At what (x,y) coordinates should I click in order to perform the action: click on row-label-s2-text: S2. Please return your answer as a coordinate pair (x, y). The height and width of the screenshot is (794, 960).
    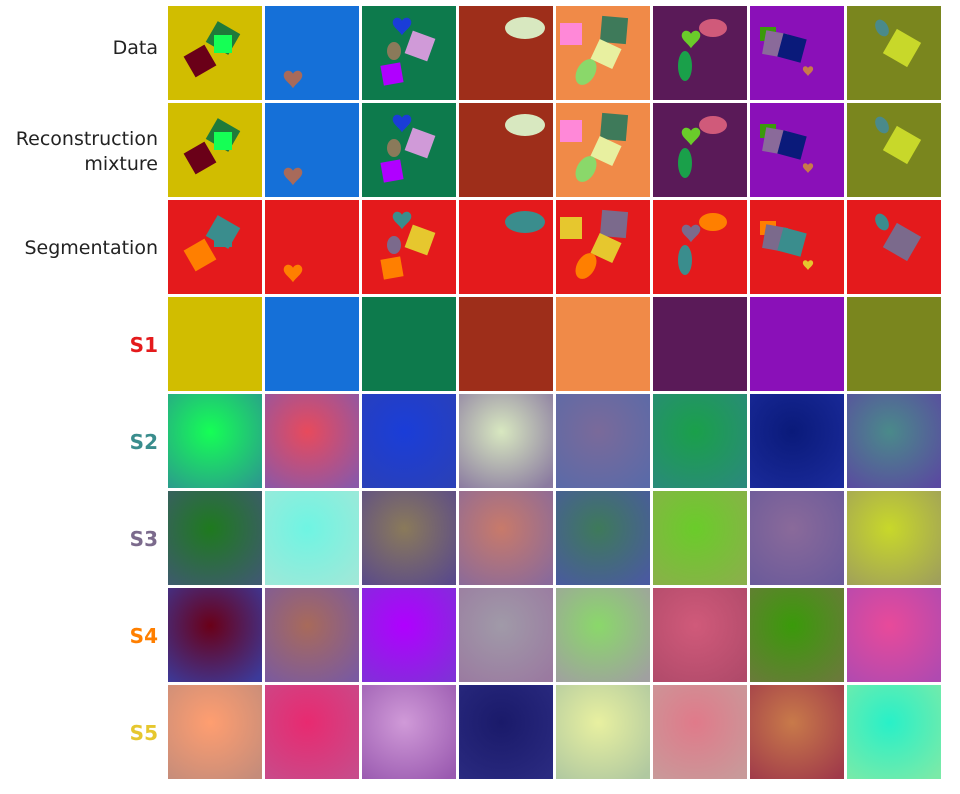
    Looking at the image, I should click on (143, 442).